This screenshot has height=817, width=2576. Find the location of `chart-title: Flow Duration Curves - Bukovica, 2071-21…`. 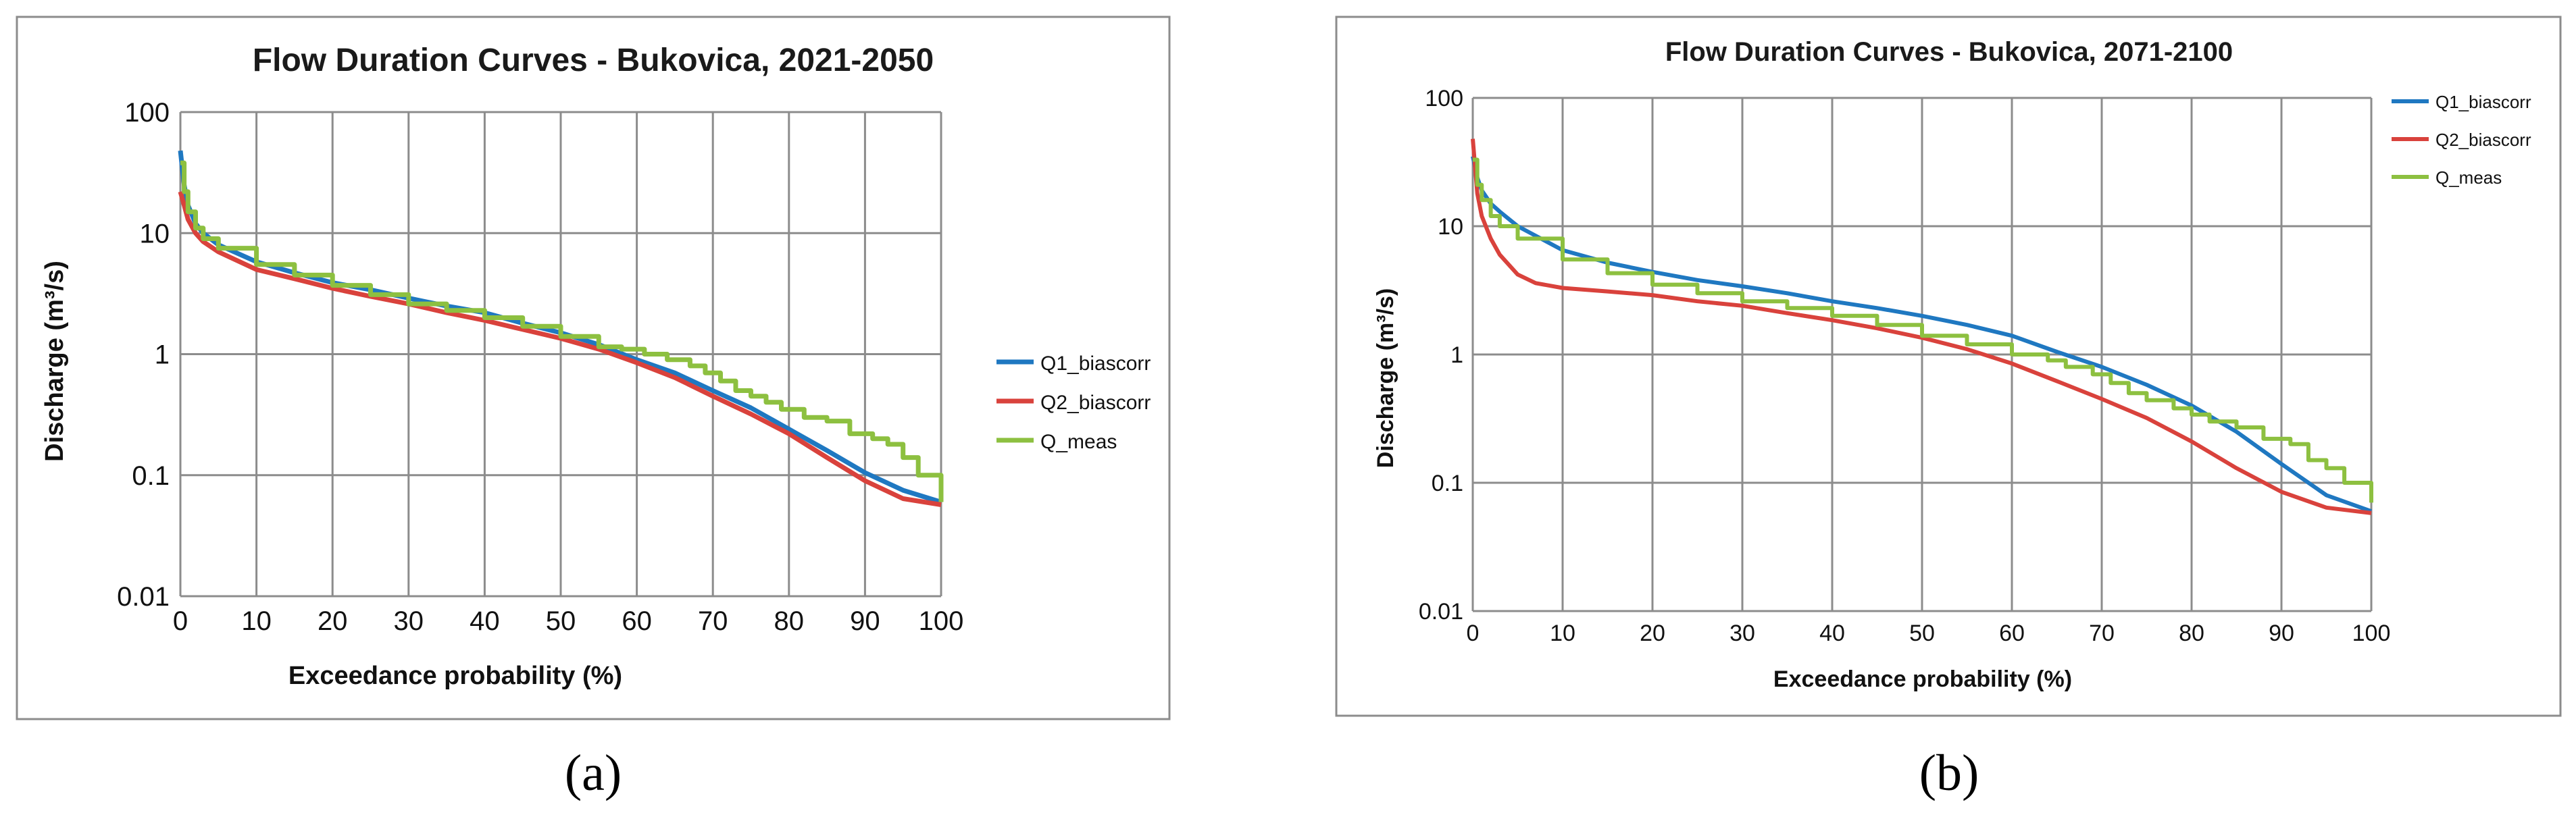

chart-title: Flow Duration Curves - Bukovica, 2071-21… is located at coordinates (1949, 52).